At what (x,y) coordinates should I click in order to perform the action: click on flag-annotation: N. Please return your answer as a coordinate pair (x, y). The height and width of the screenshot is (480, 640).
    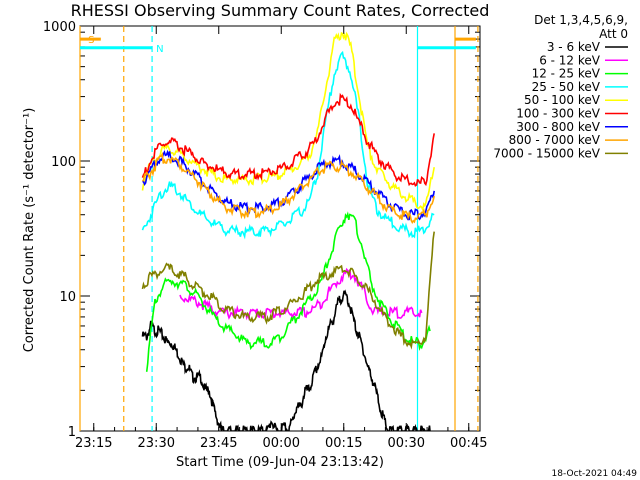
    Looking at the image, I should click on (159, 49).